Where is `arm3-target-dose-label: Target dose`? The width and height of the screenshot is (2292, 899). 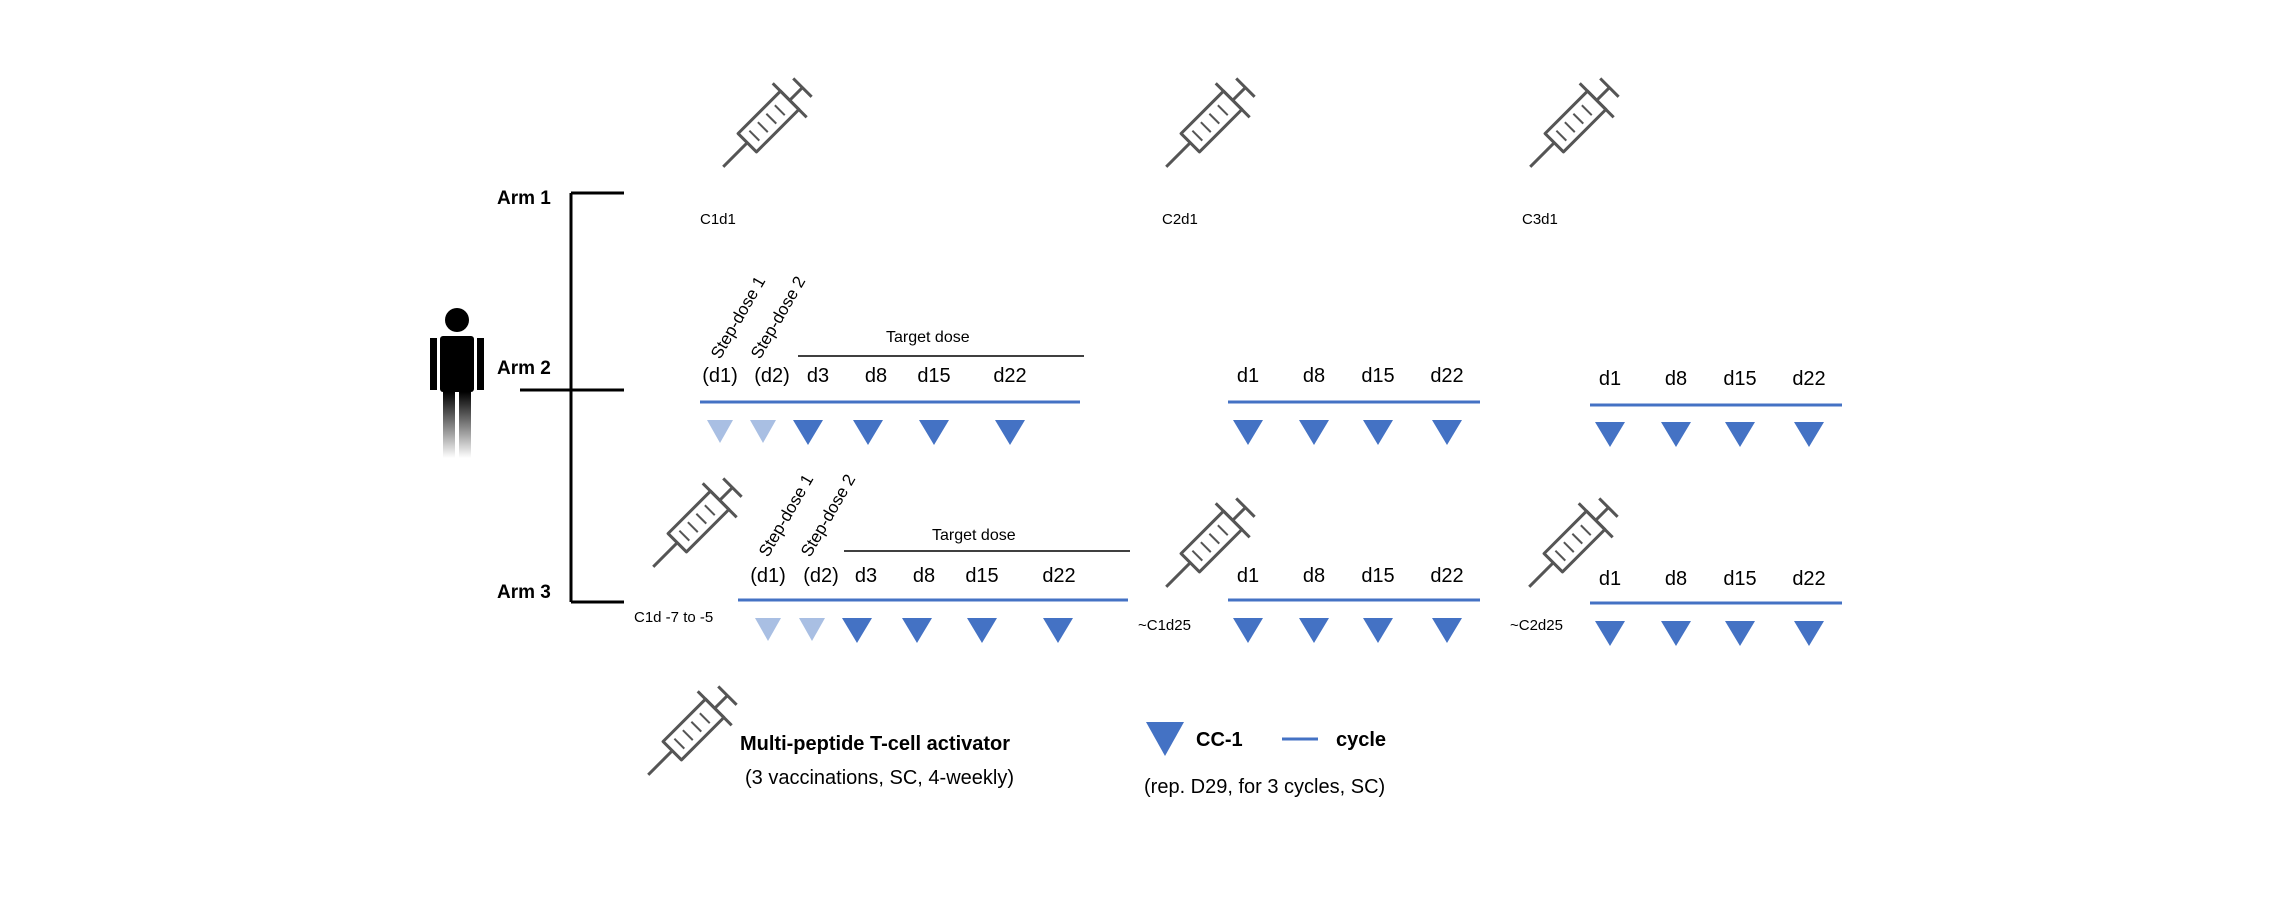 arm3-target-dose-label: Target dose is located at coordinates (974, 535).